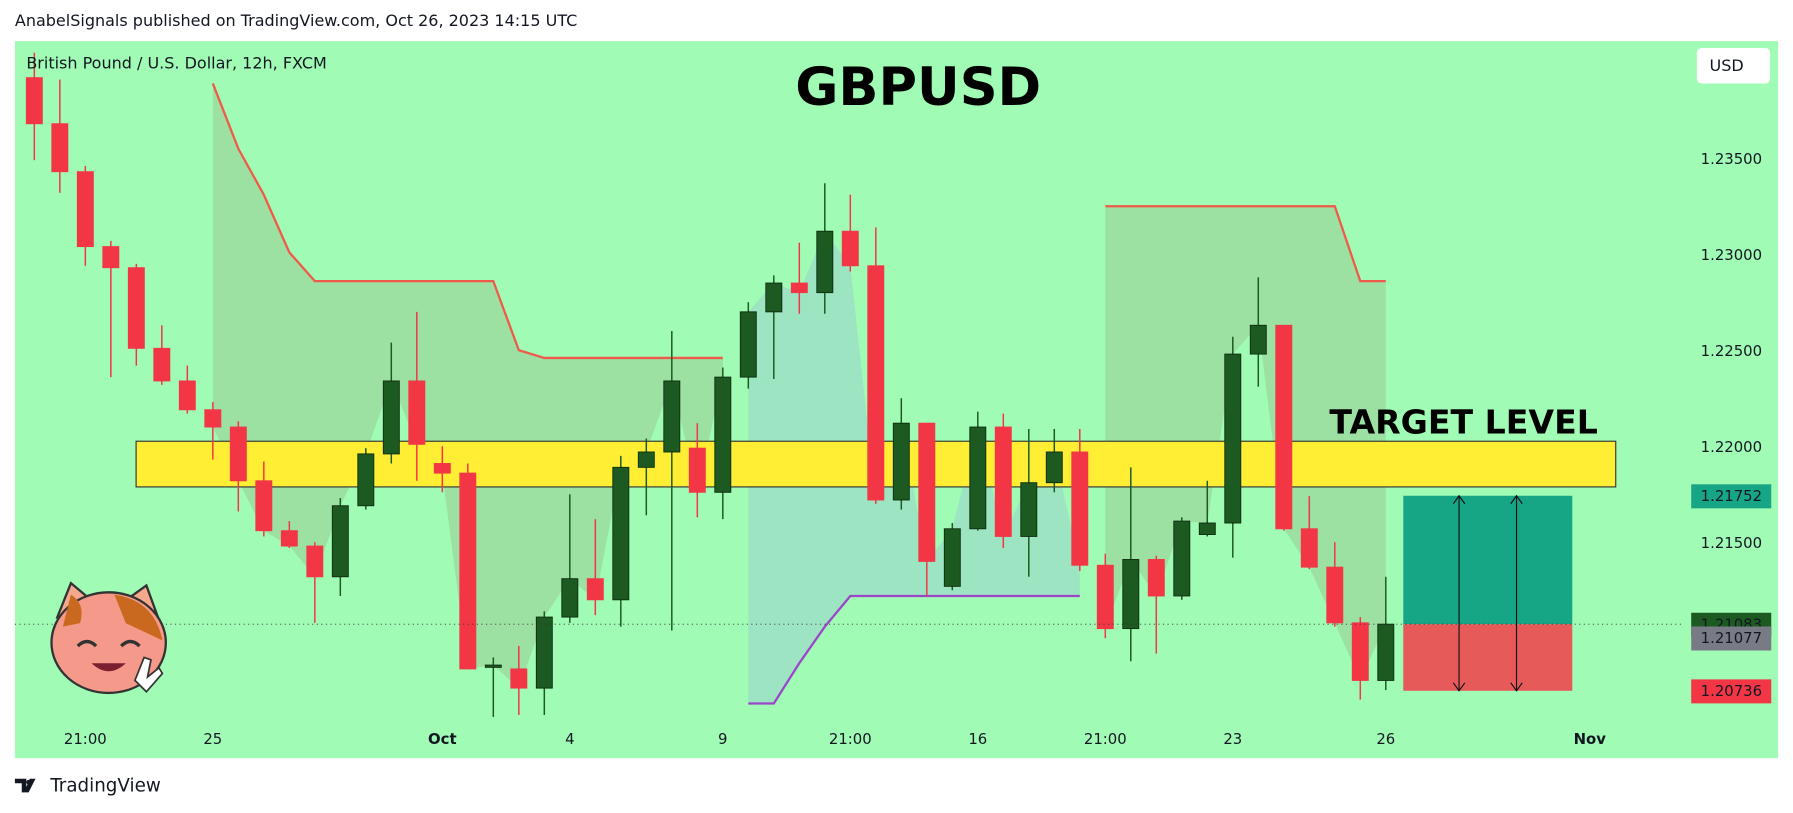 The height and width of the screenshot is (813, 1793). What do you see at coordinates (569, 739) in the screenshot?
I see `x-tick-label: 4` at bounding box center [569, 739].